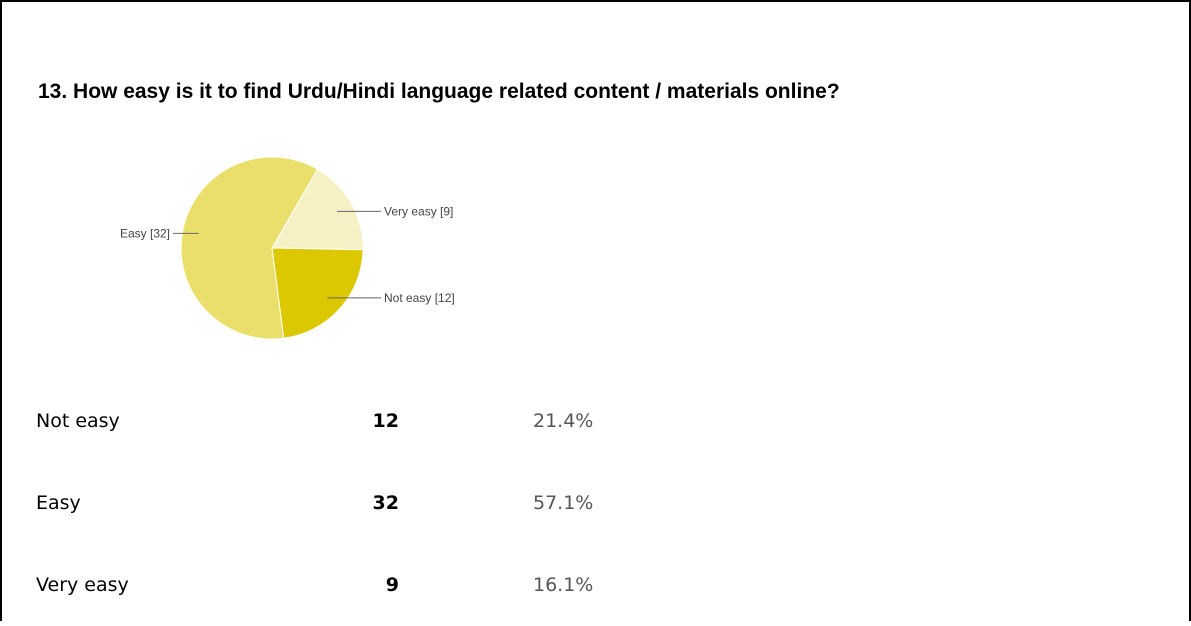 The height and width of the screenshot is (626, 1191). What do you see at coordinates (249, 248) in the screenshot?
I see `pie-slice-easy` at bounding box center [249, 248].